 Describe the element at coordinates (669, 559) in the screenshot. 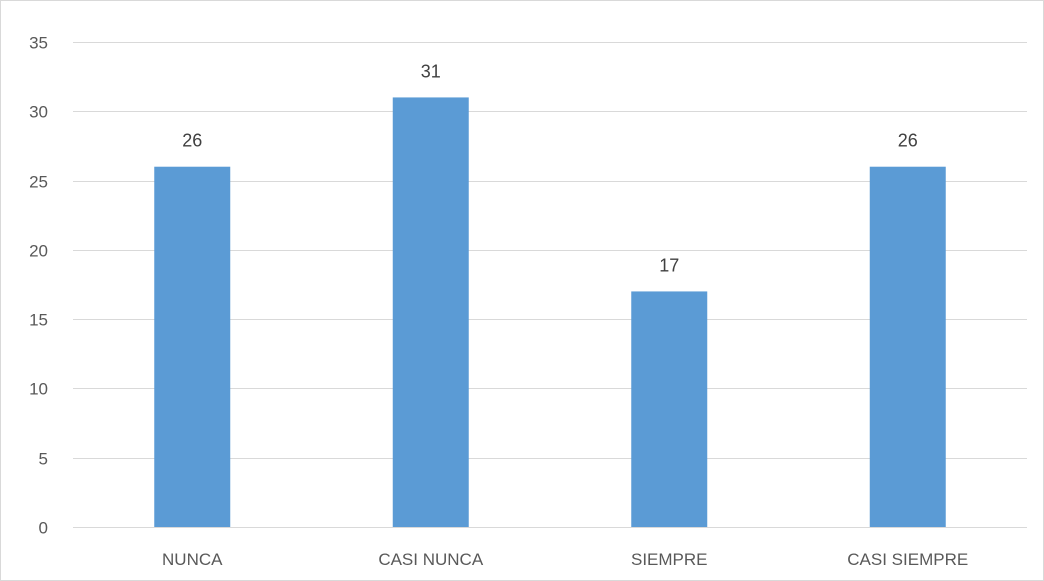

I see `x-category-label: SIEMPRE` at that location.